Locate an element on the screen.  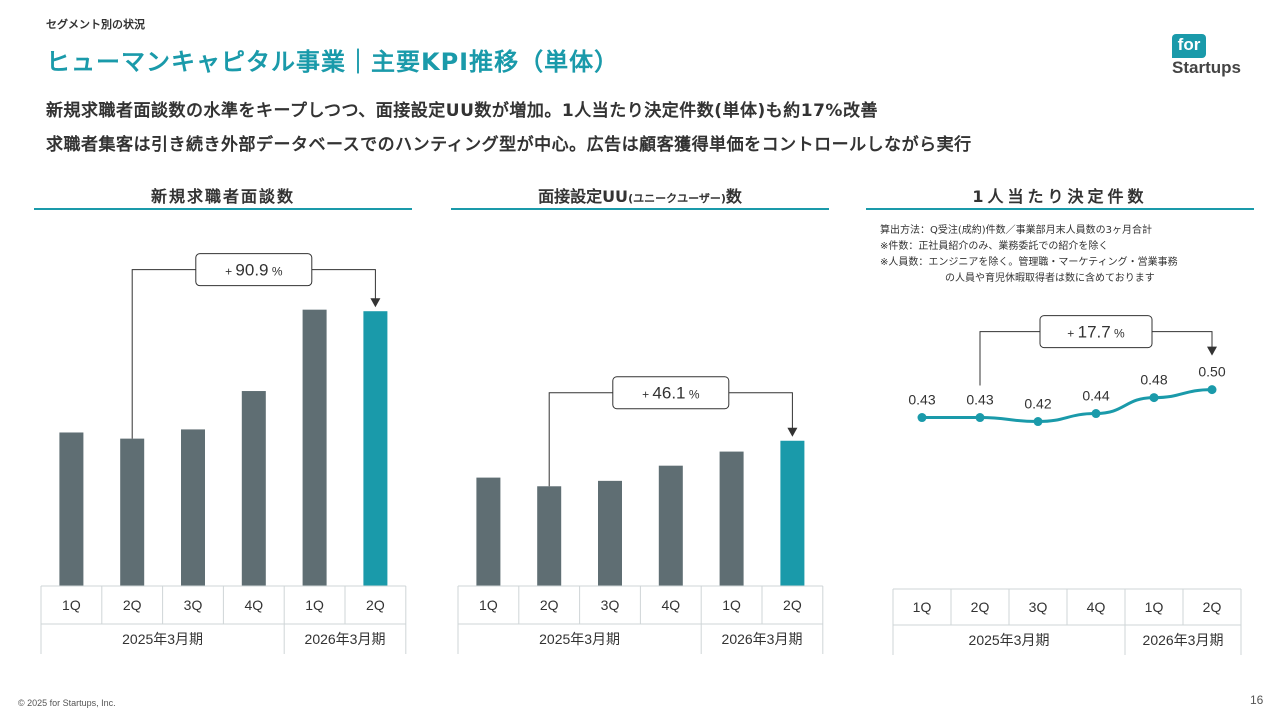
chart-2-title-paren: (ユニークユーザー) is located at coordinates (677, 198).